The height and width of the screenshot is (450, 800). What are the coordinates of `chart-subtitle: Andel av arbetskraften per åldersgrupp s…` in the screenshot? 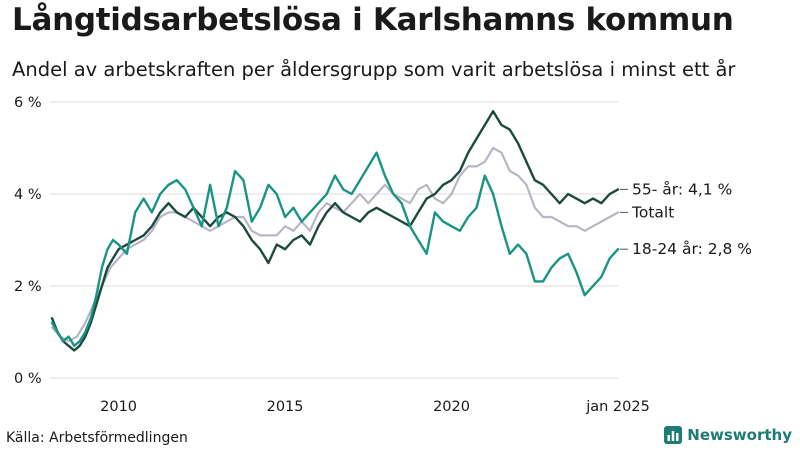 It's located at (374, 69).